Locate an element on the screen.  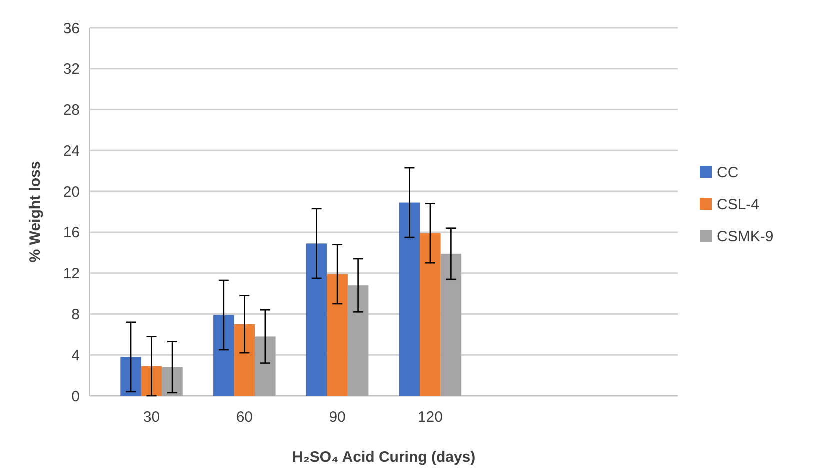
y-tick-label: 24 is located at coordinates (71, 151).